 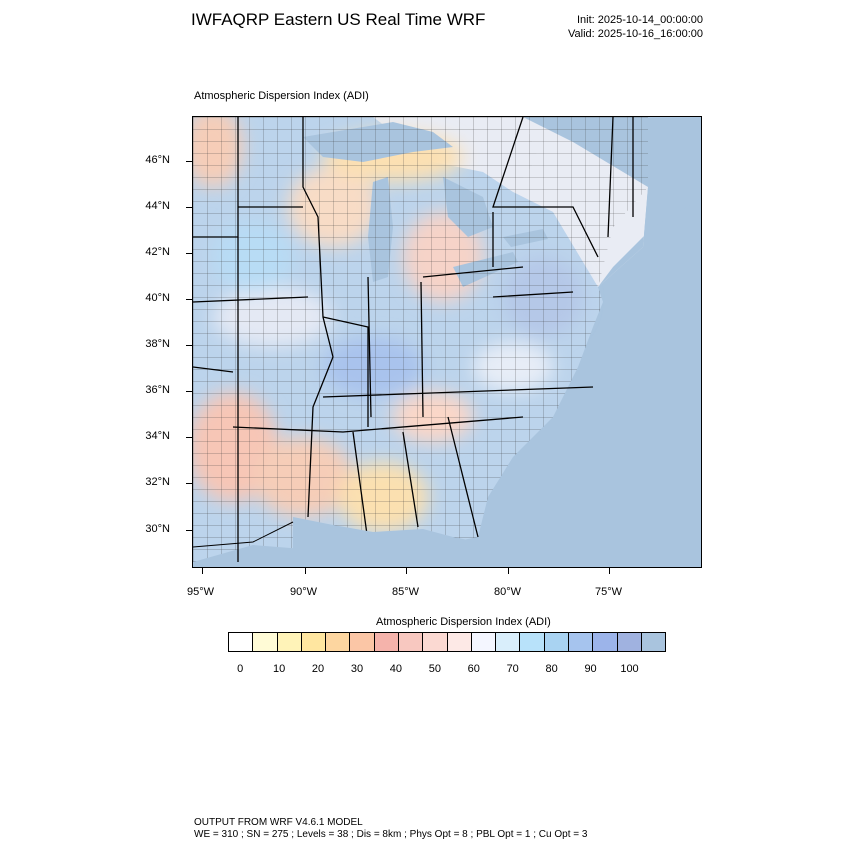 What do you see at coordinates (338, 19) in the screenshot?
I see `page-title: IWFAQRP Eastern US Real Time WRF` at bounding box center [338, 19].